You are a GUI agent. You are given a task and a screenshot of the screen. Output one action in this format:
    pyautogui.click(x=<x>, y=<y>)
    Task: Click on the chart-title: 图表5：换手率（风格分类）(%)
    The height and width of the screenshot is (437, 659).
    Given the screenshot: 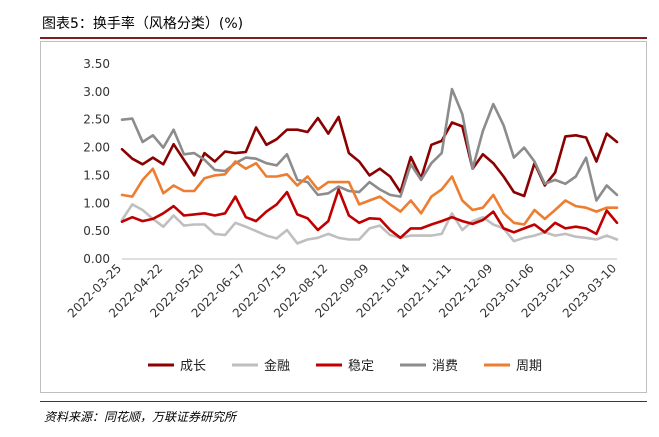 What is the action you would take?
    pyautogui.click(x=143, y=24)
    